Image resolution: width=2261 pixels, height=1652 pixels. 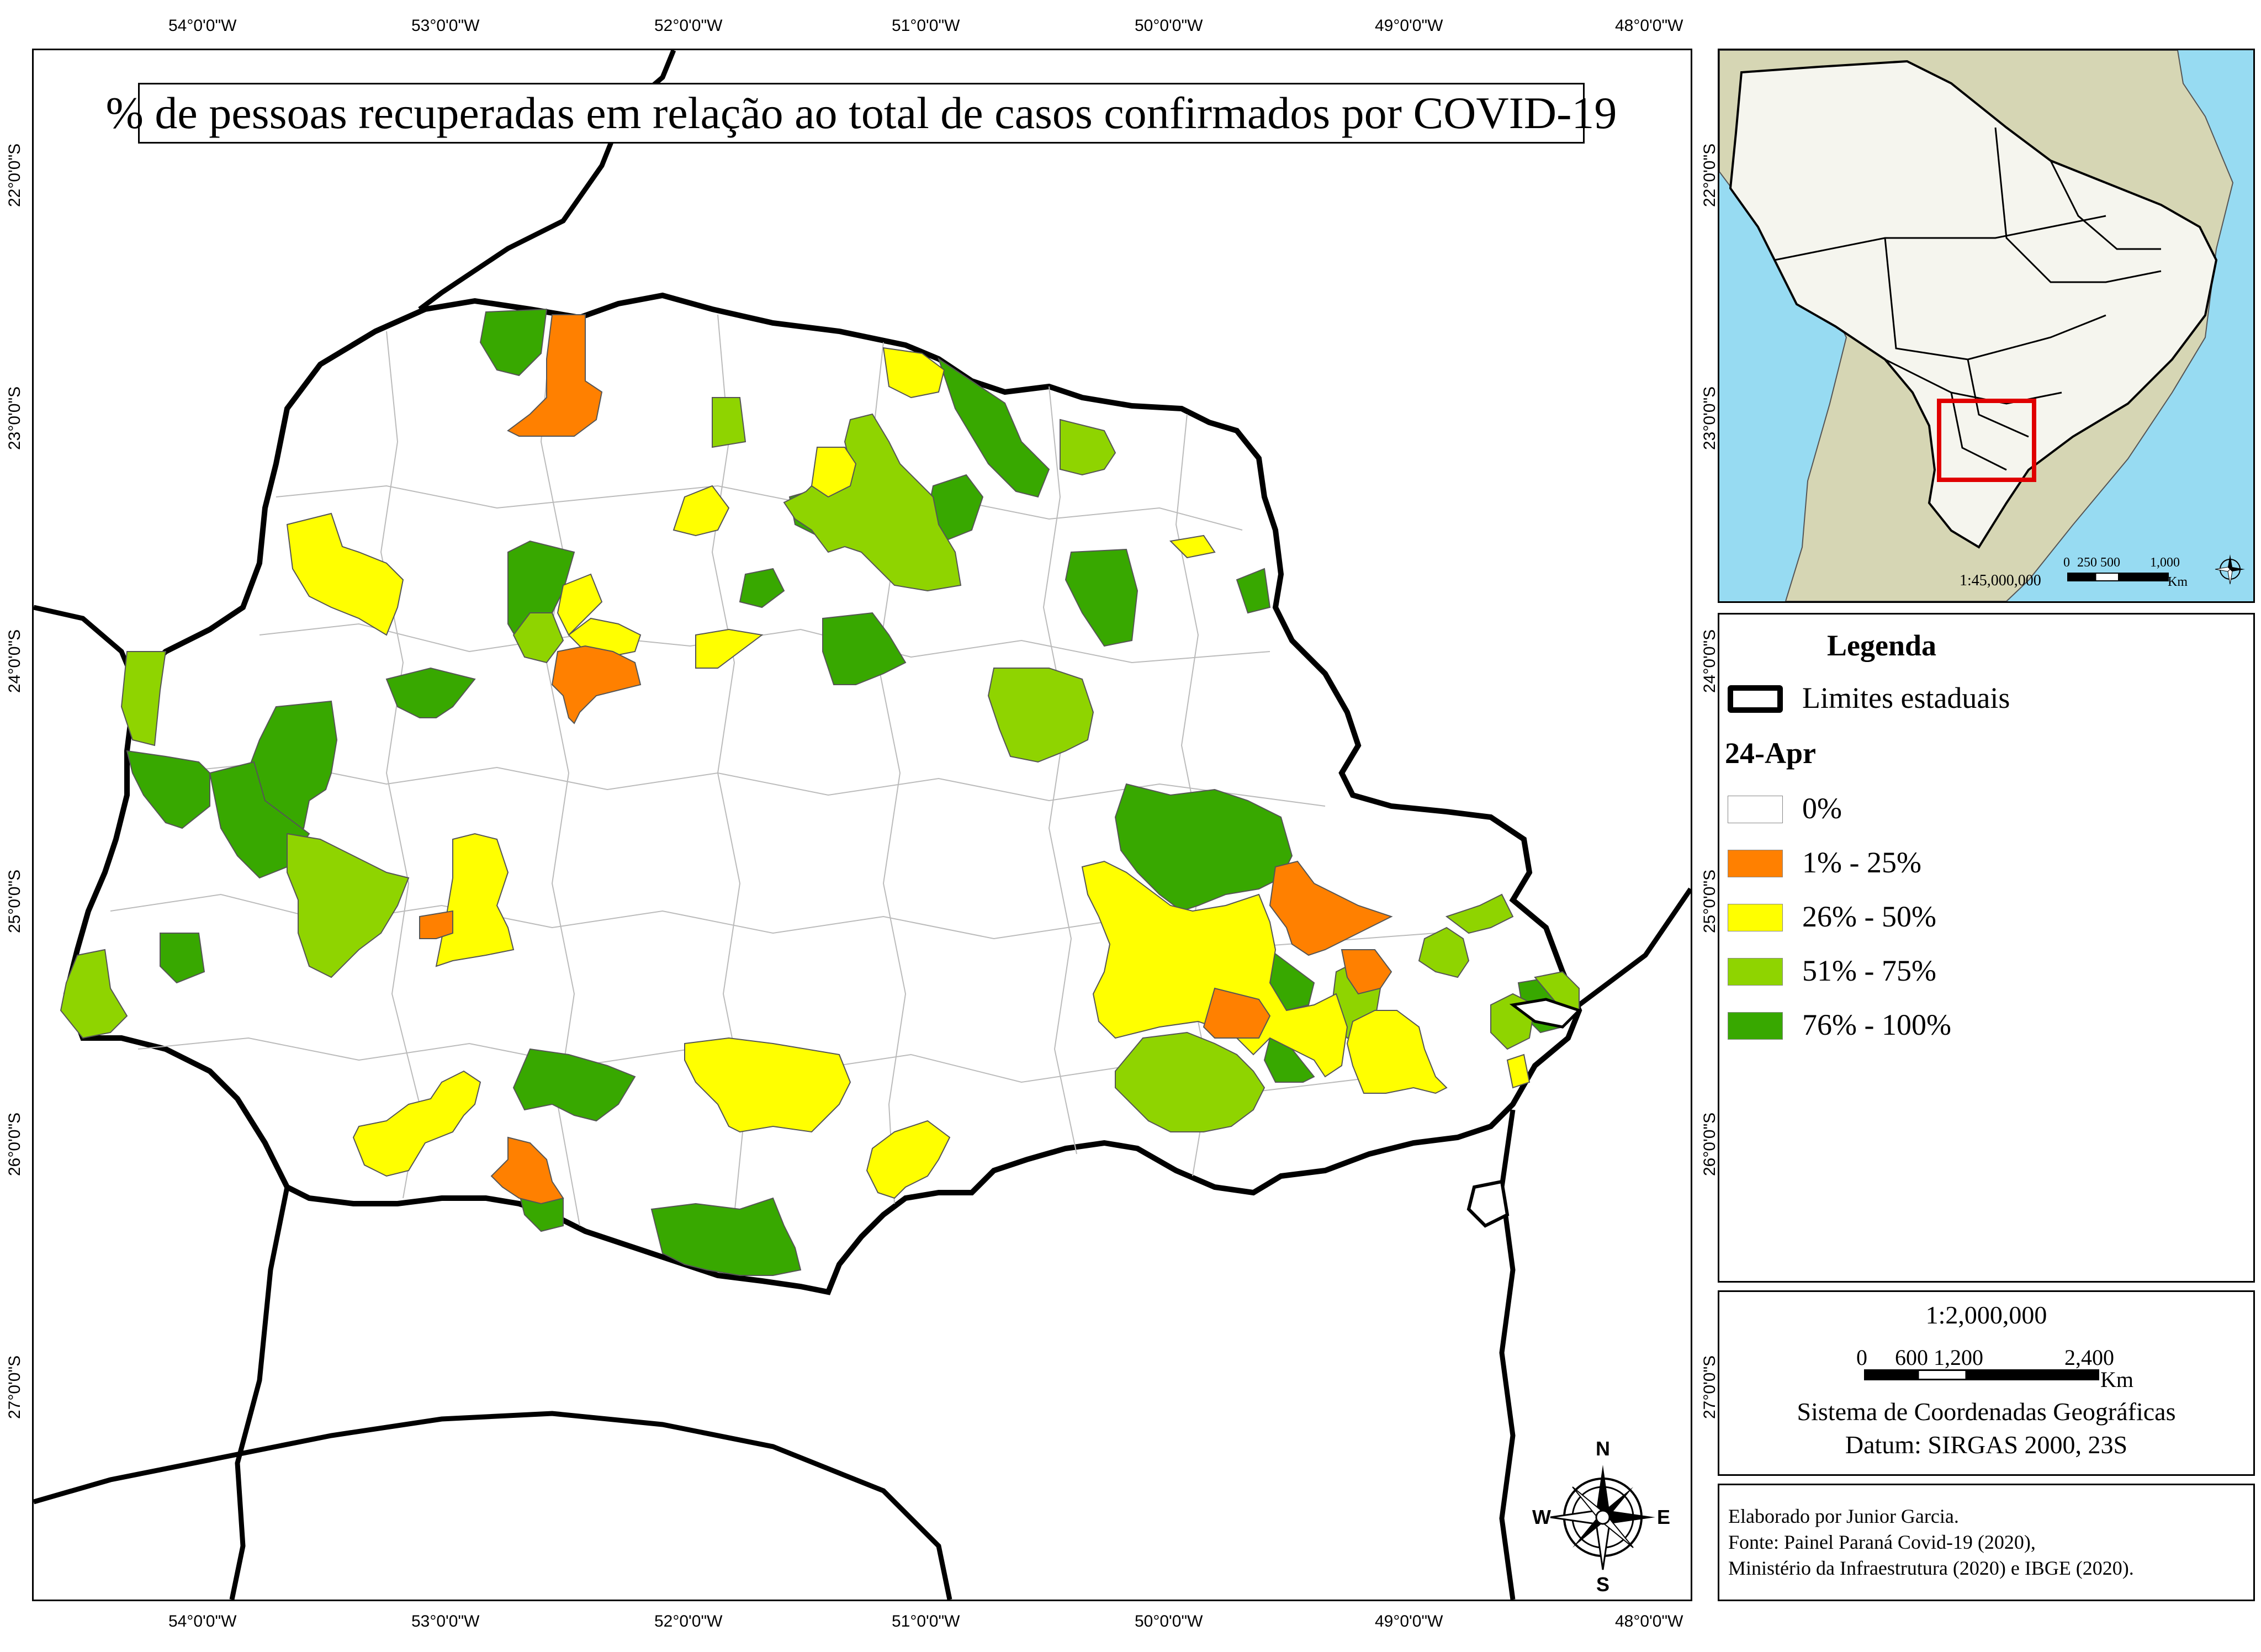 What do you see at coordinates (1869, 916) in the screenshot?
I see `legend-class-label: 26% - 50%` at bounding box center [1869, 916].